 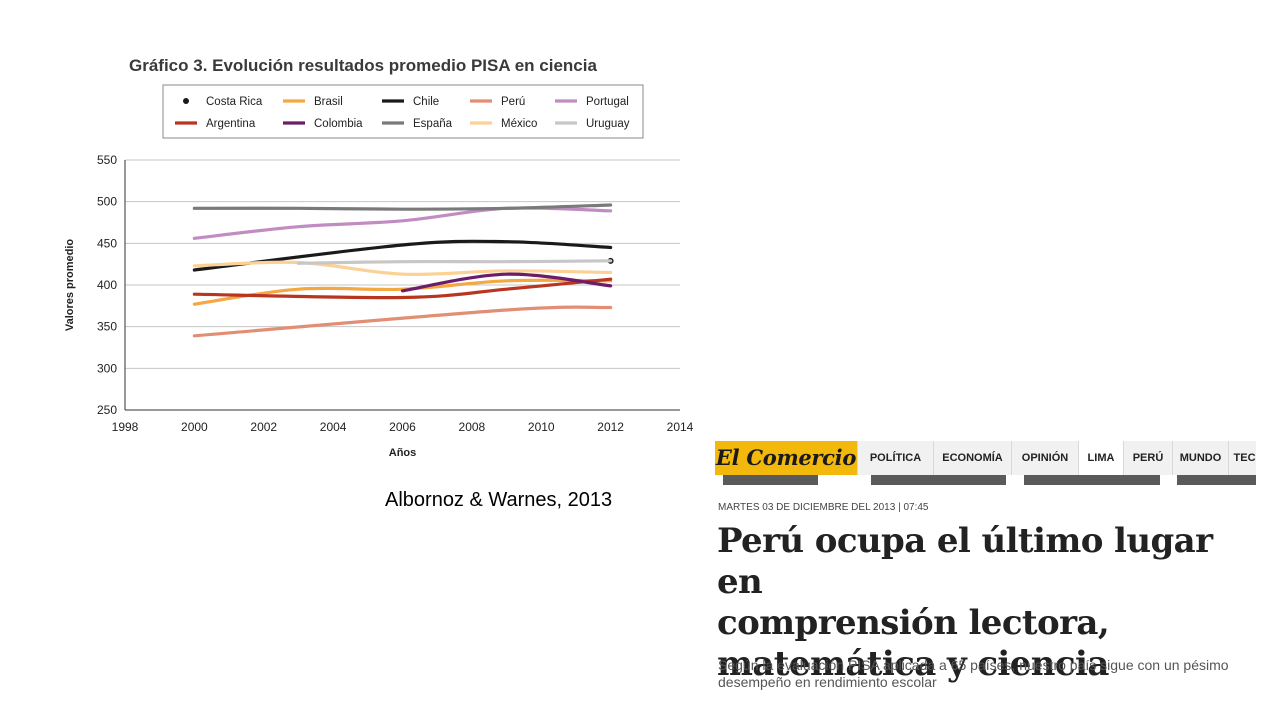 What do you see at coordinates (541, 427) in the screenshot?
I see `x-tick-label: 2010` at bounding box center [541, 427].